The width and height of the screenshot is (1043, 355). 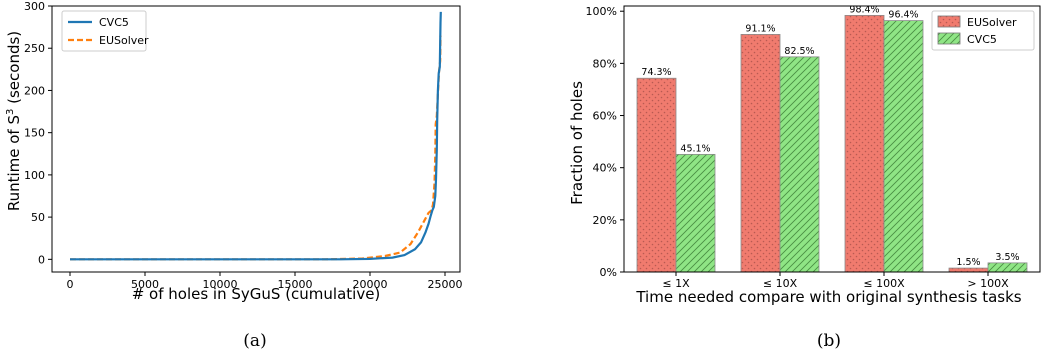 What do you see at coordinates (295, 284) in the screenshot?
I see `panel-a-x-tick-label: 15000` at bounding box center [295, 284].